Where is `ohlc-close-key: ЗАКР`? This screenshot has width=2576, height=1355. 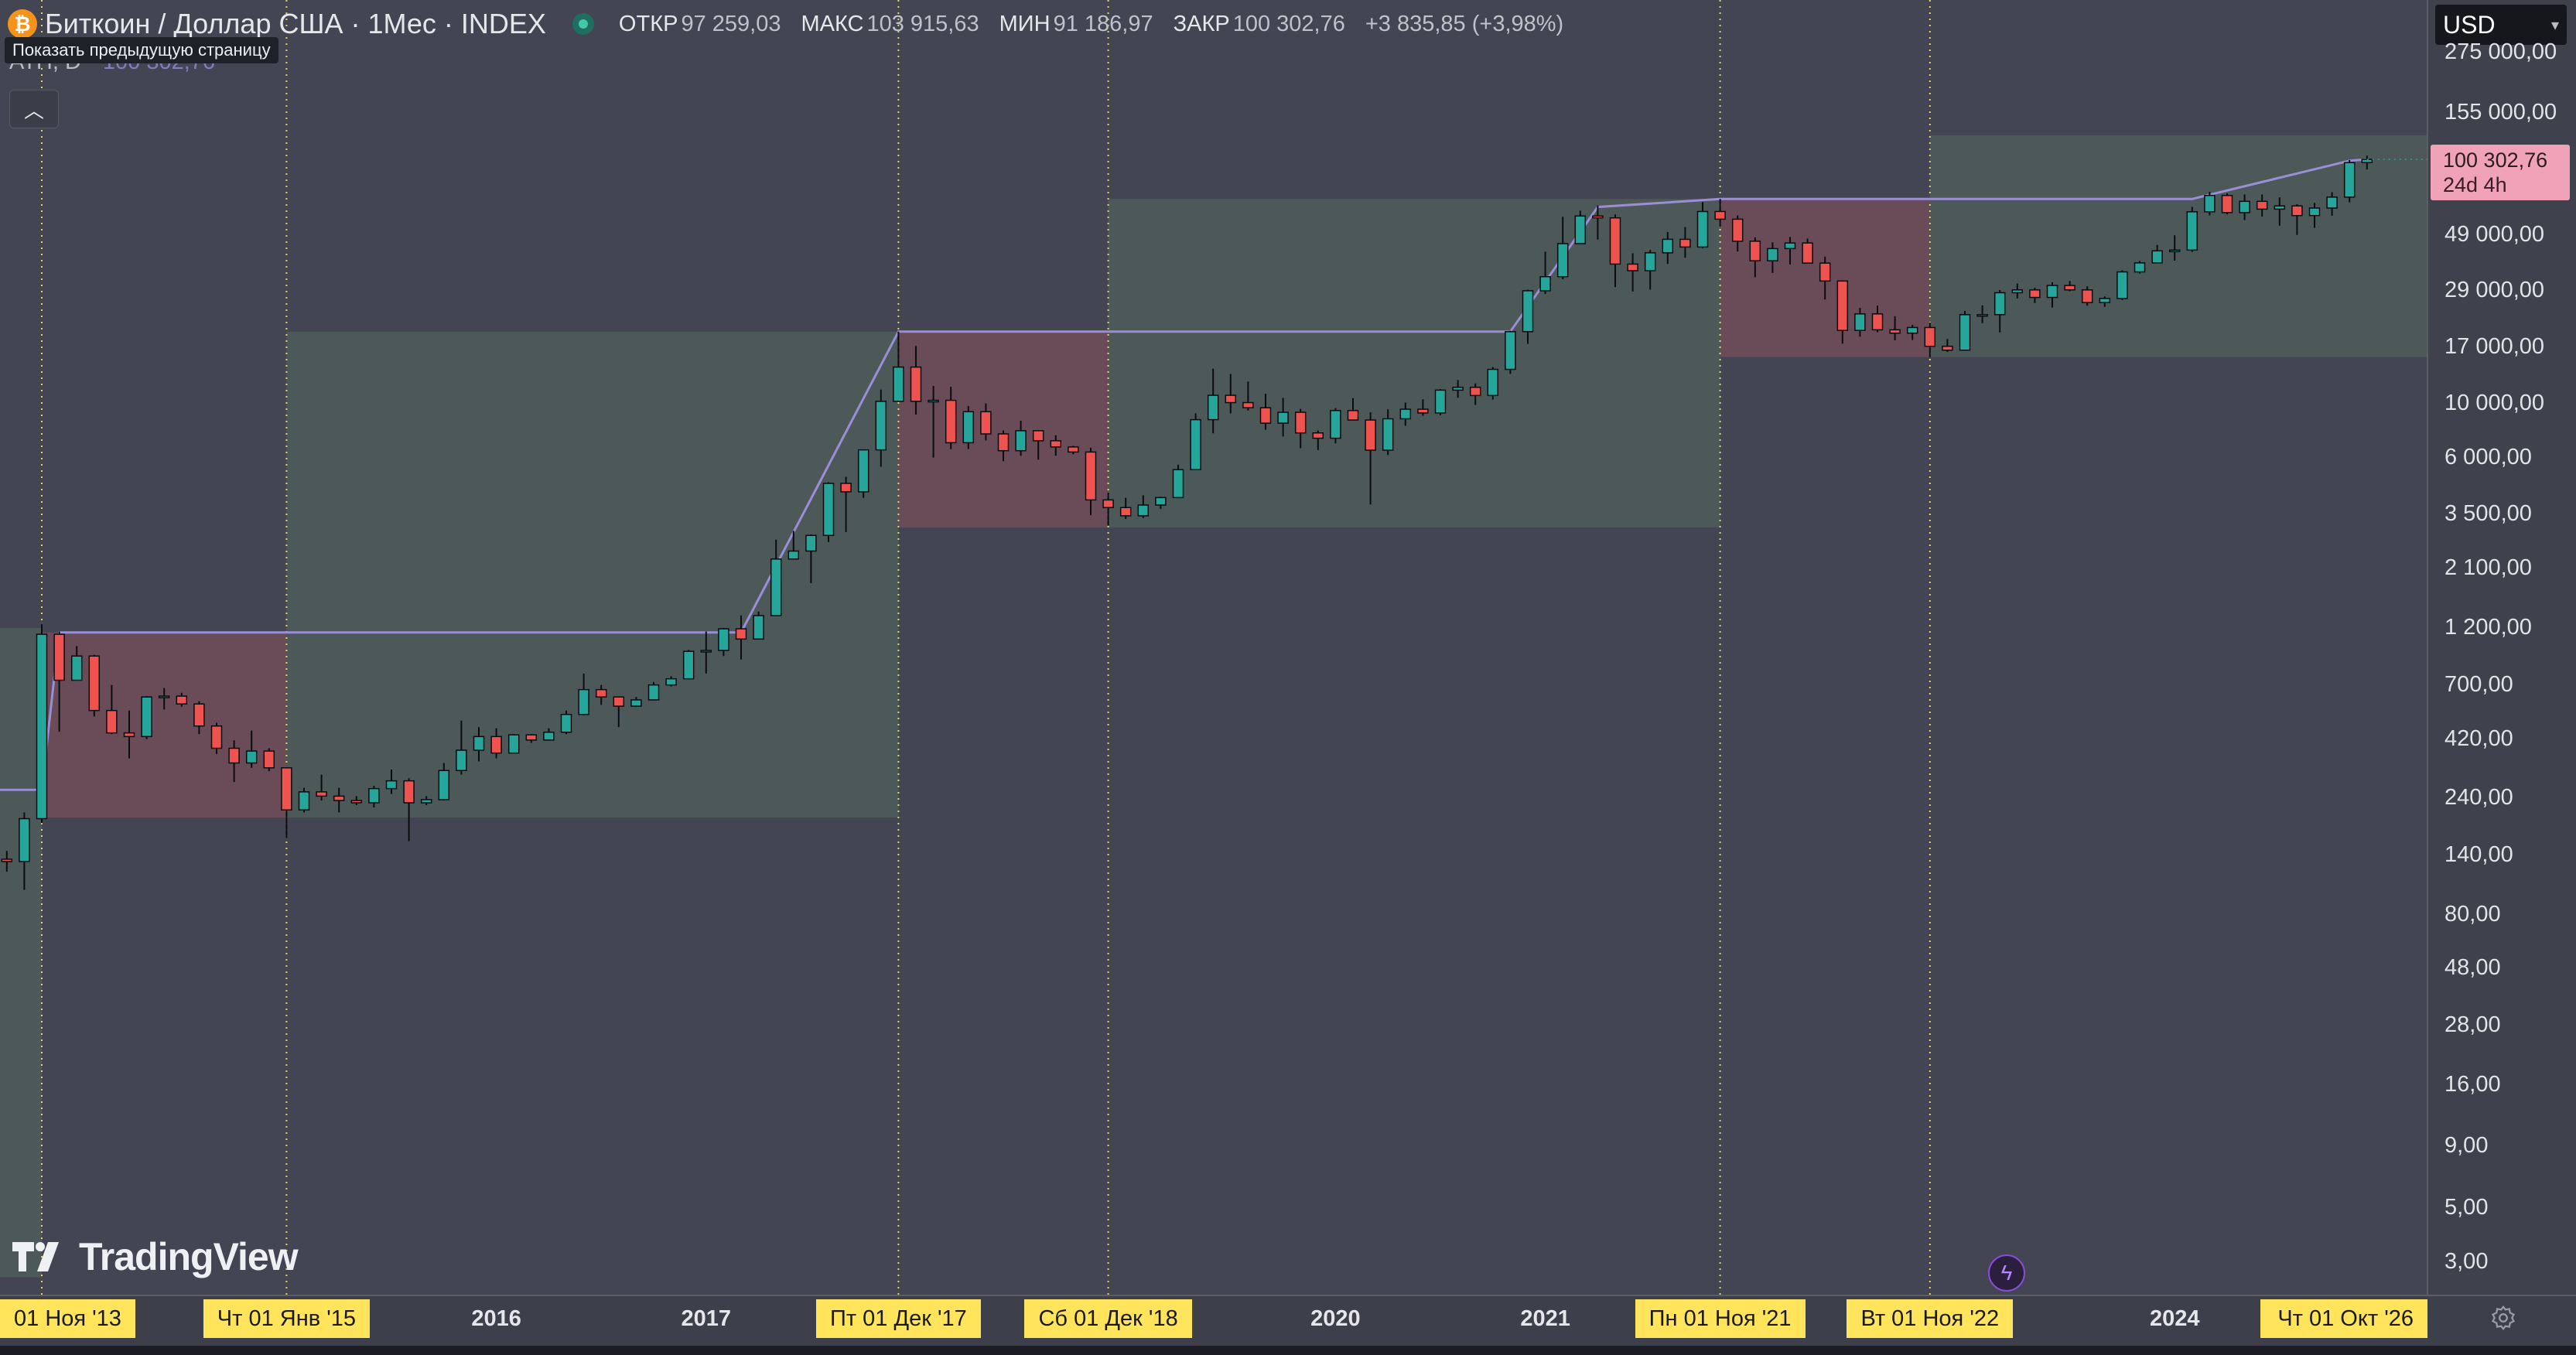 ohlc-close-key: ЗАКР is located at coordinates (1201, 23).